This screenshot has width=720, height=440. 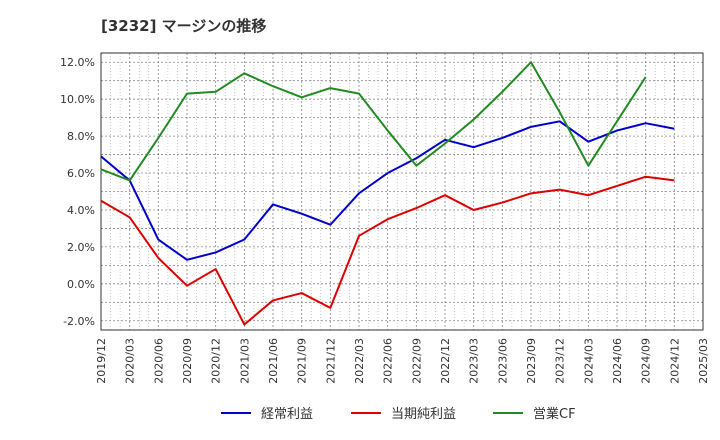 What do you see at coordinates (703, 361) in the screenshot?
I see `x-tick-label: 2025/03` at bounding box center [703, 361].